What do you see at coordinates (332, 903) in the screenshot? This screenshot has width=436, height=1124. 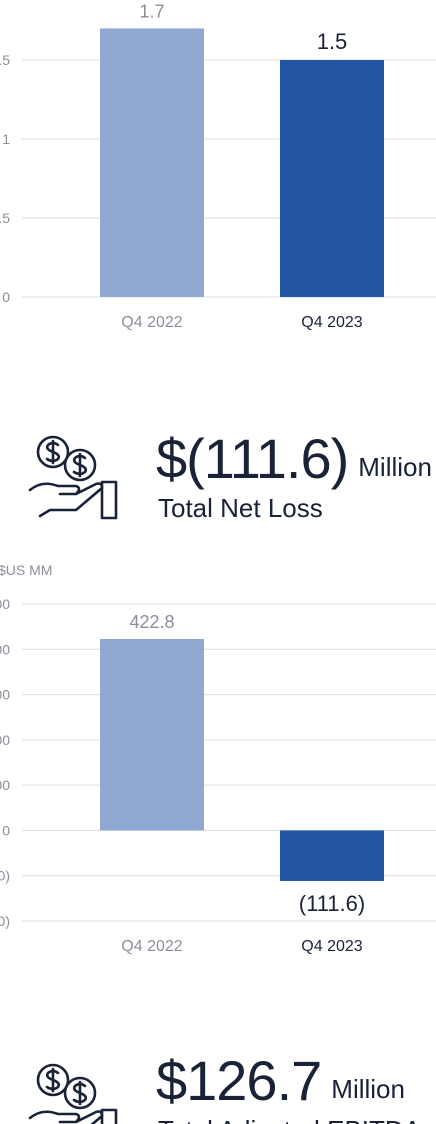 I see `value-label: (111.6)` at bounding box center [332, 903].